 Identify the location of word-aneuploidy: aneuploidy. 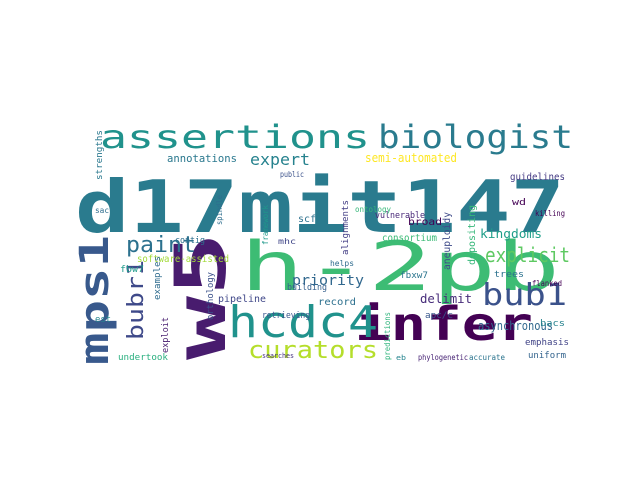
(447, 241).